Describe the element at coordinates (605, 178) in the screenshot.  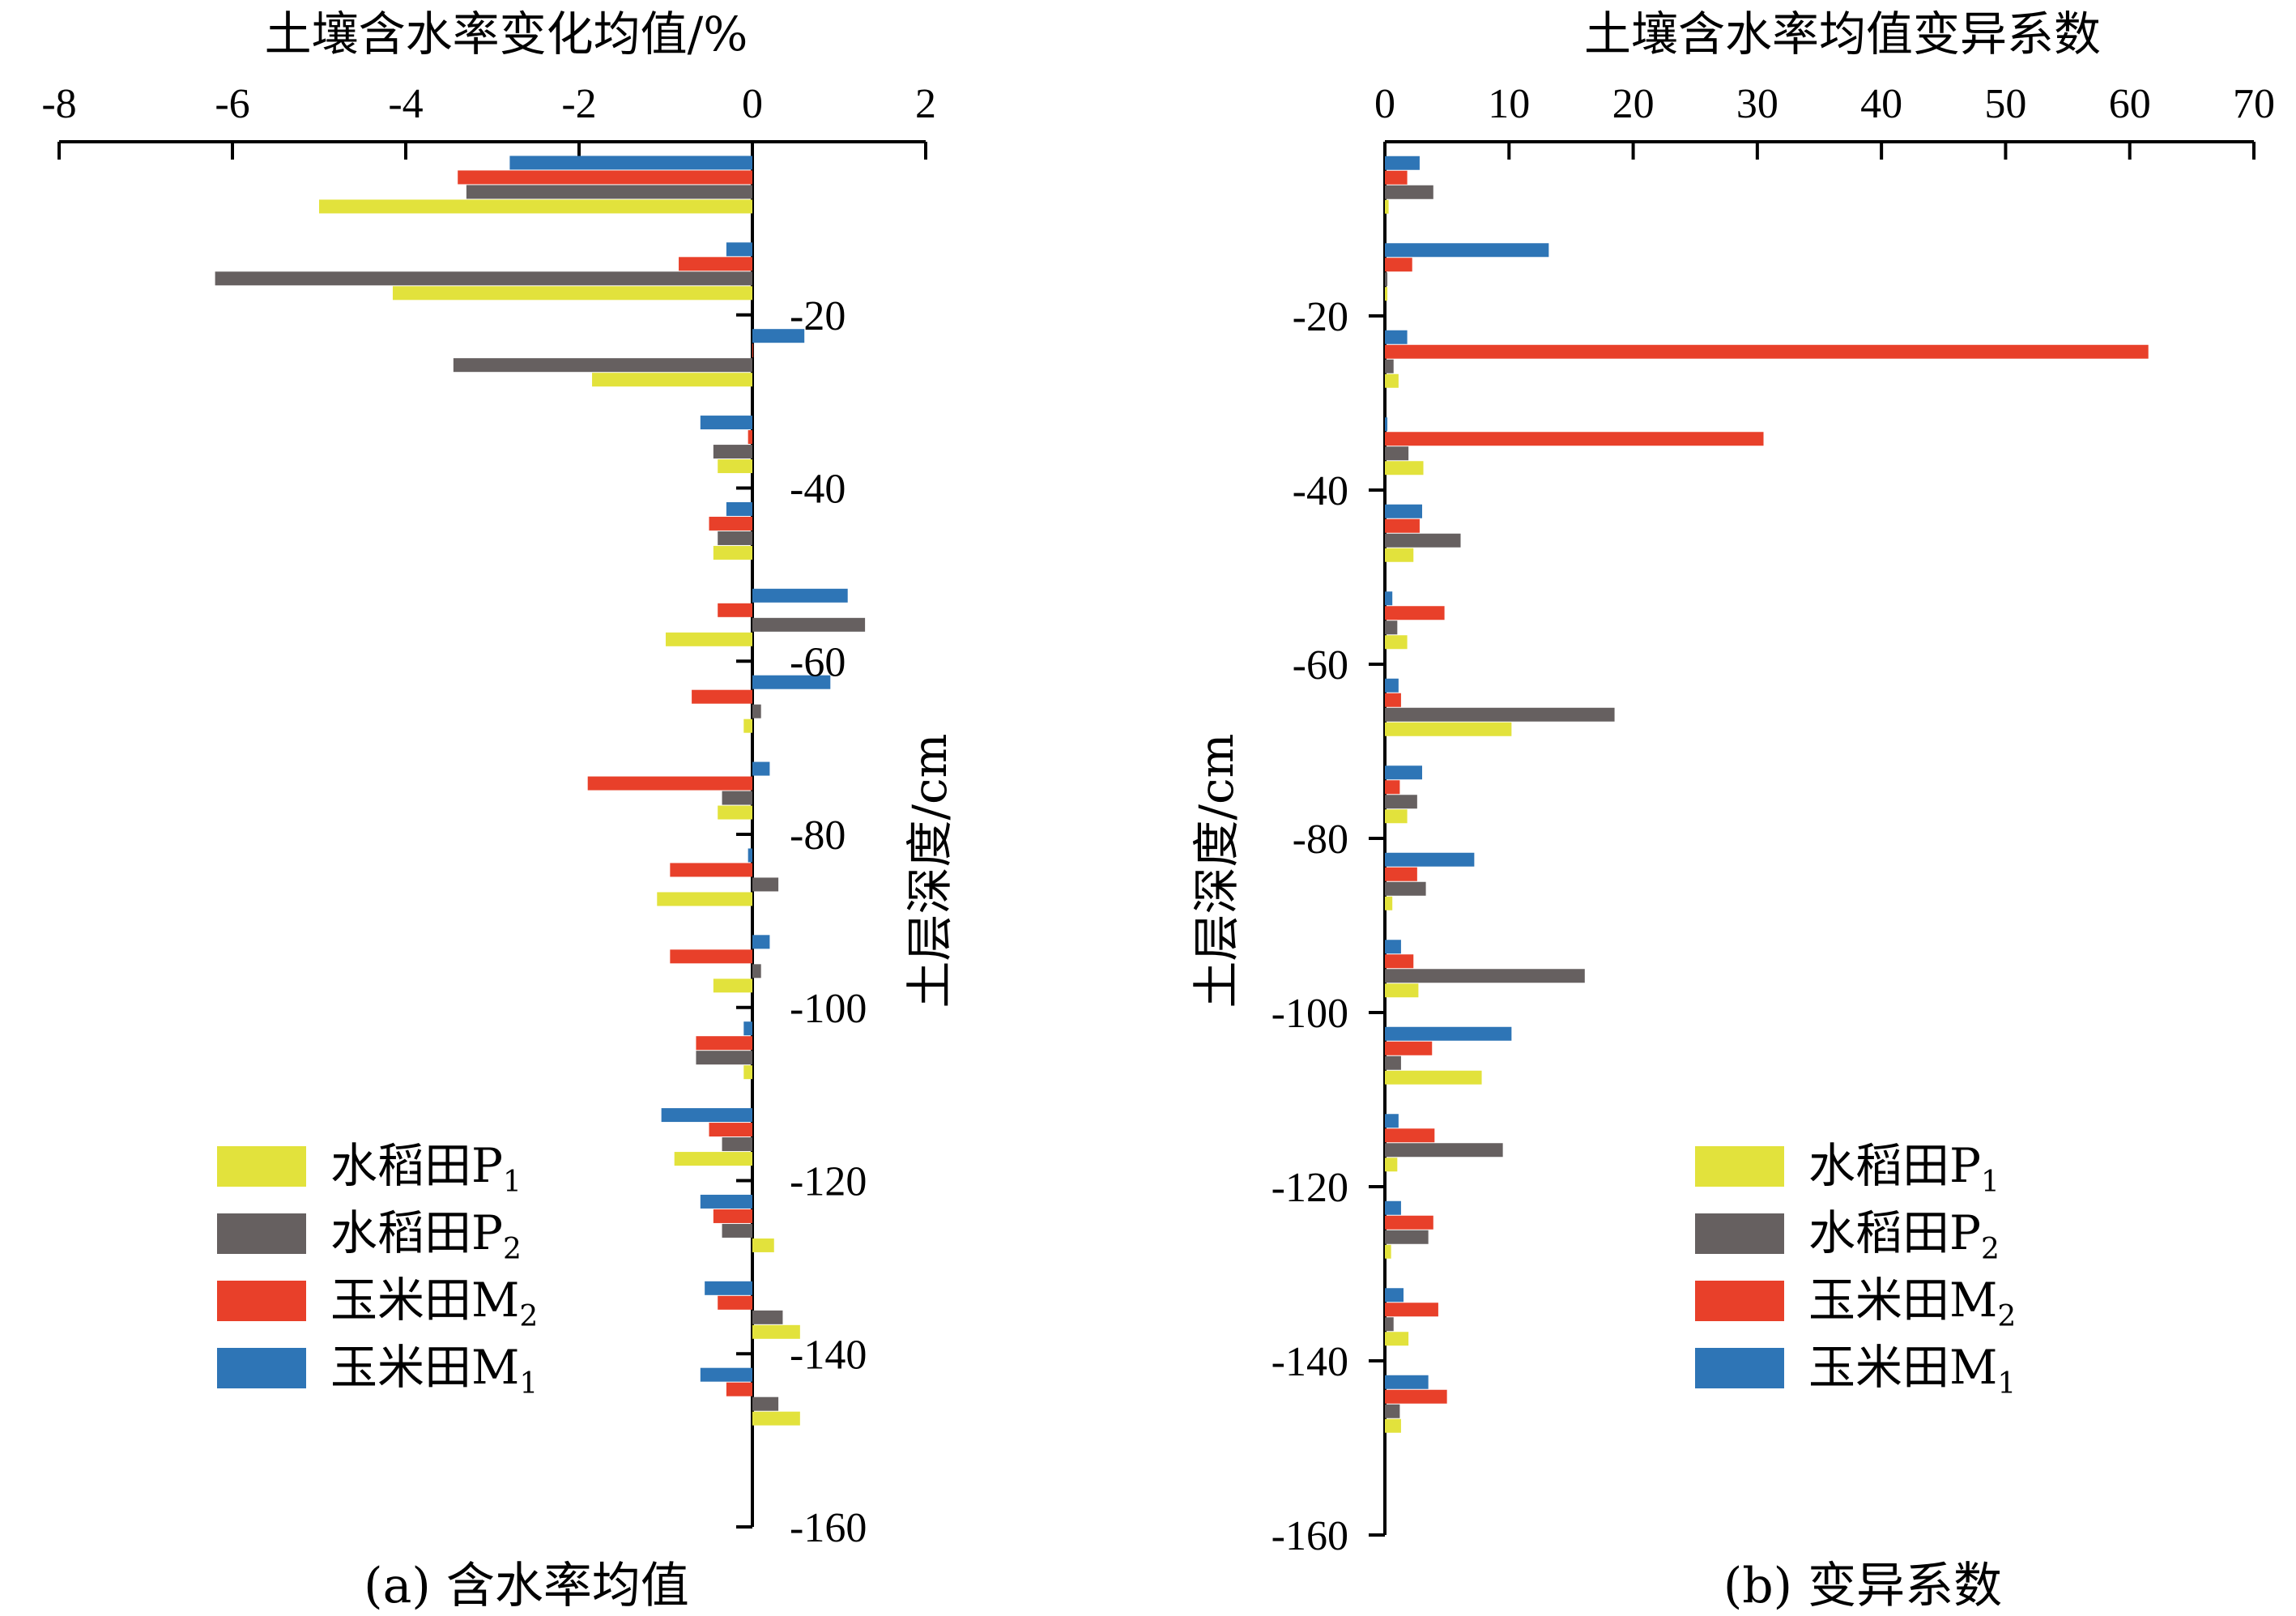
I see `bar-玉米田M2-depth-5` at that location.